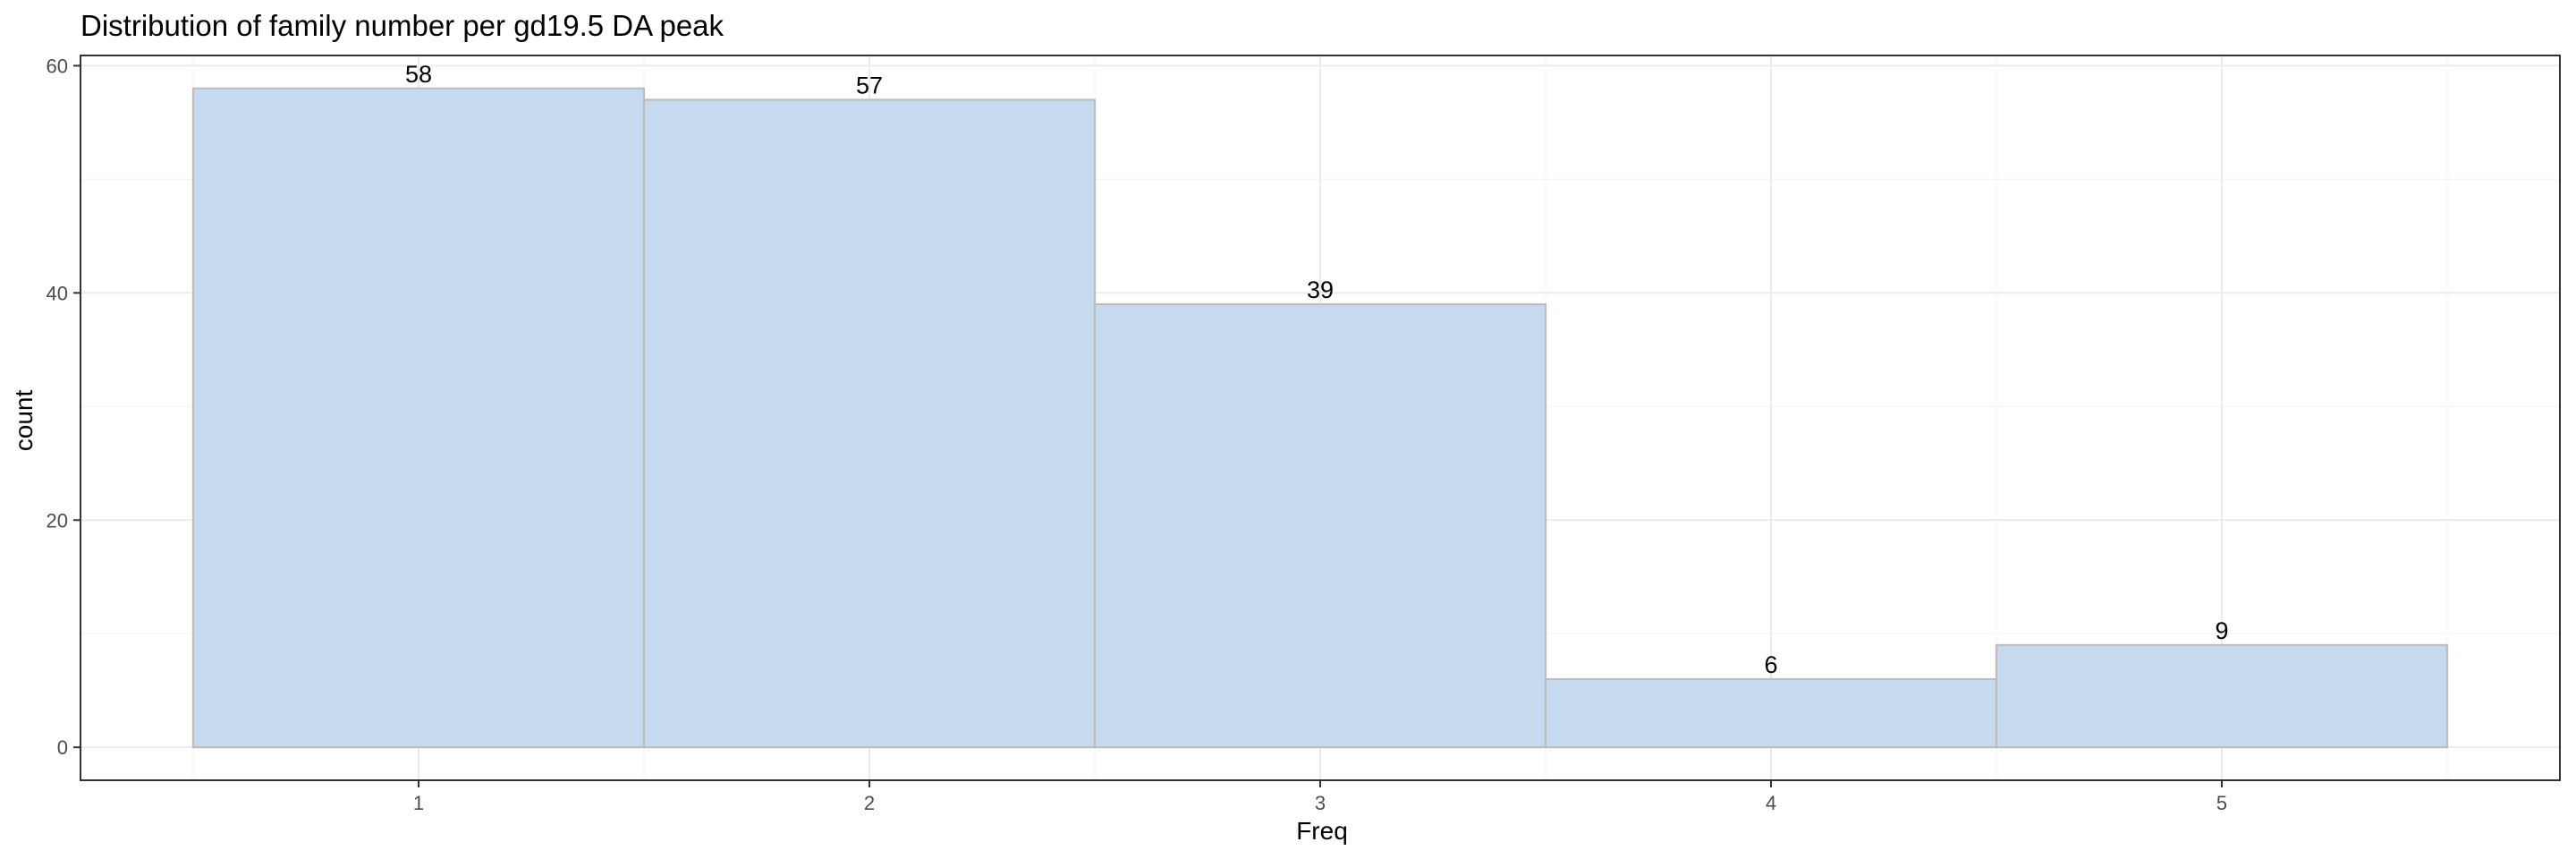  What do you see at coordinates (1320, 289) in the screenshot?
I see `bar-label-3: 39` at bounding box center [1320, 289].